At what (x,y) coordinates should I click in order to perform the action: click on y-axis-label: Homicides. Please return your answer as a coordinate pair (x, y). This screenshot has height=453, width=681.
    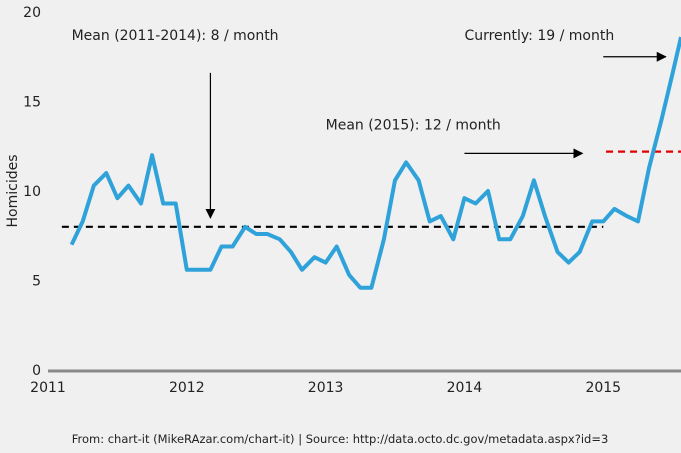
    Looking at the image, I should click on (13, 190).